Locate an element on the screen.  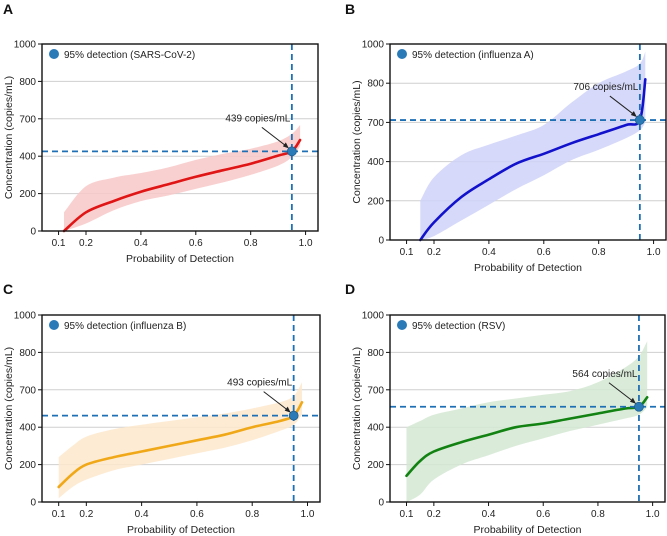
legend-label: 95% detection (influenza A) is located at coordinates (473, 55).